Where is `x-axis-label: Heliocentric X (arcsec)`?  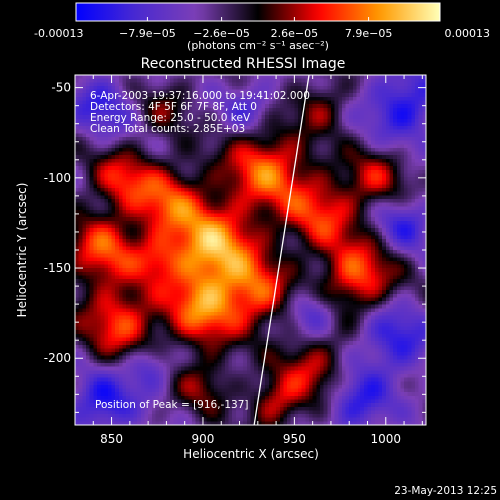
x-axis-label: Heliocentric X (arcsec) is located at coordinates (251, 454).